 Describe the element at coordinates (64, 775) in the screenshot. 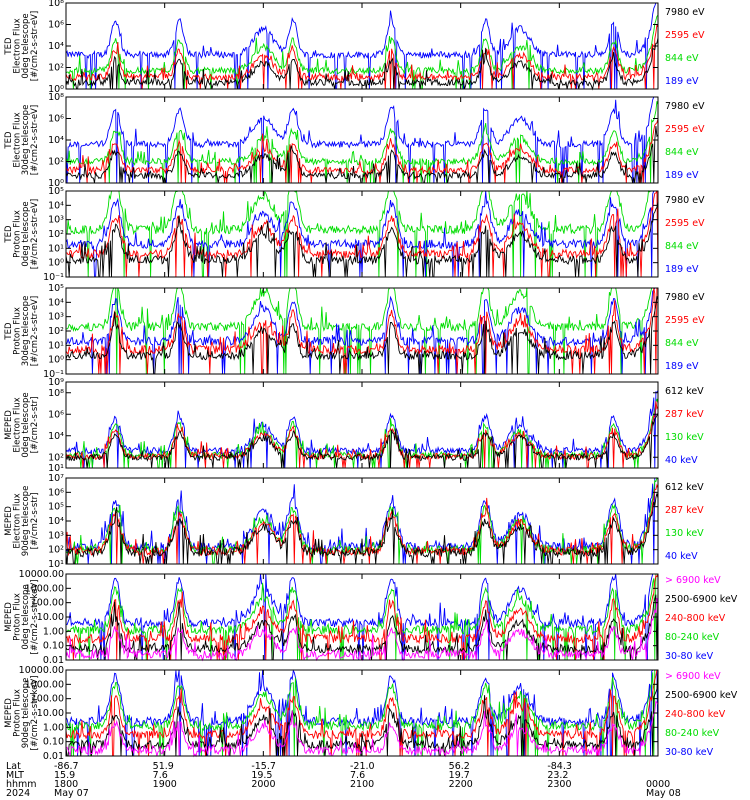

I see `footer-mlt: 15.9` at that location.